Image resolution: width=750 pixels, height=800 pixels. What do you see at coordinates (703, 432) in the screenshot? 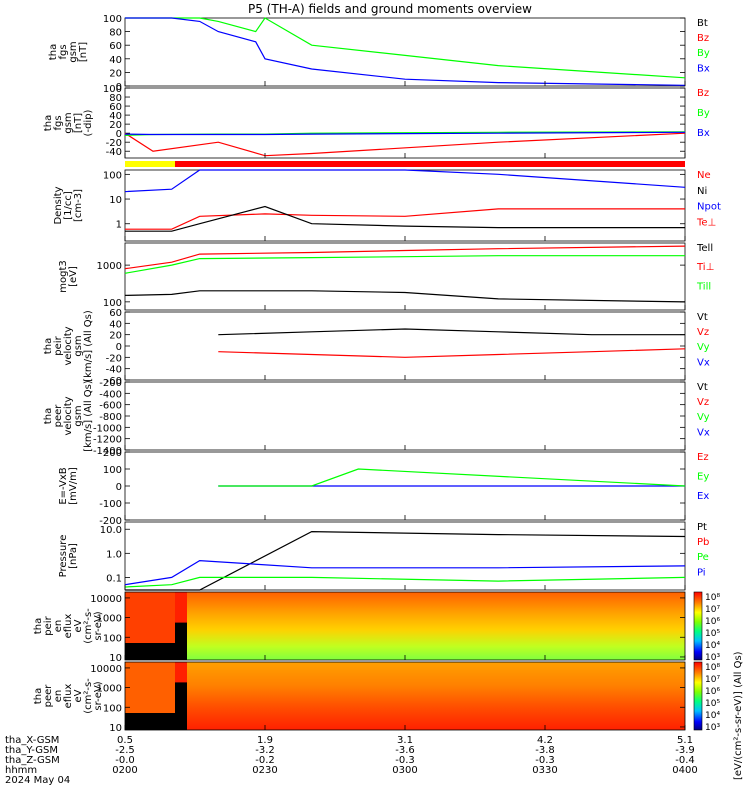
I see `legend-vx: Vx` at bounding box center [703, 432].